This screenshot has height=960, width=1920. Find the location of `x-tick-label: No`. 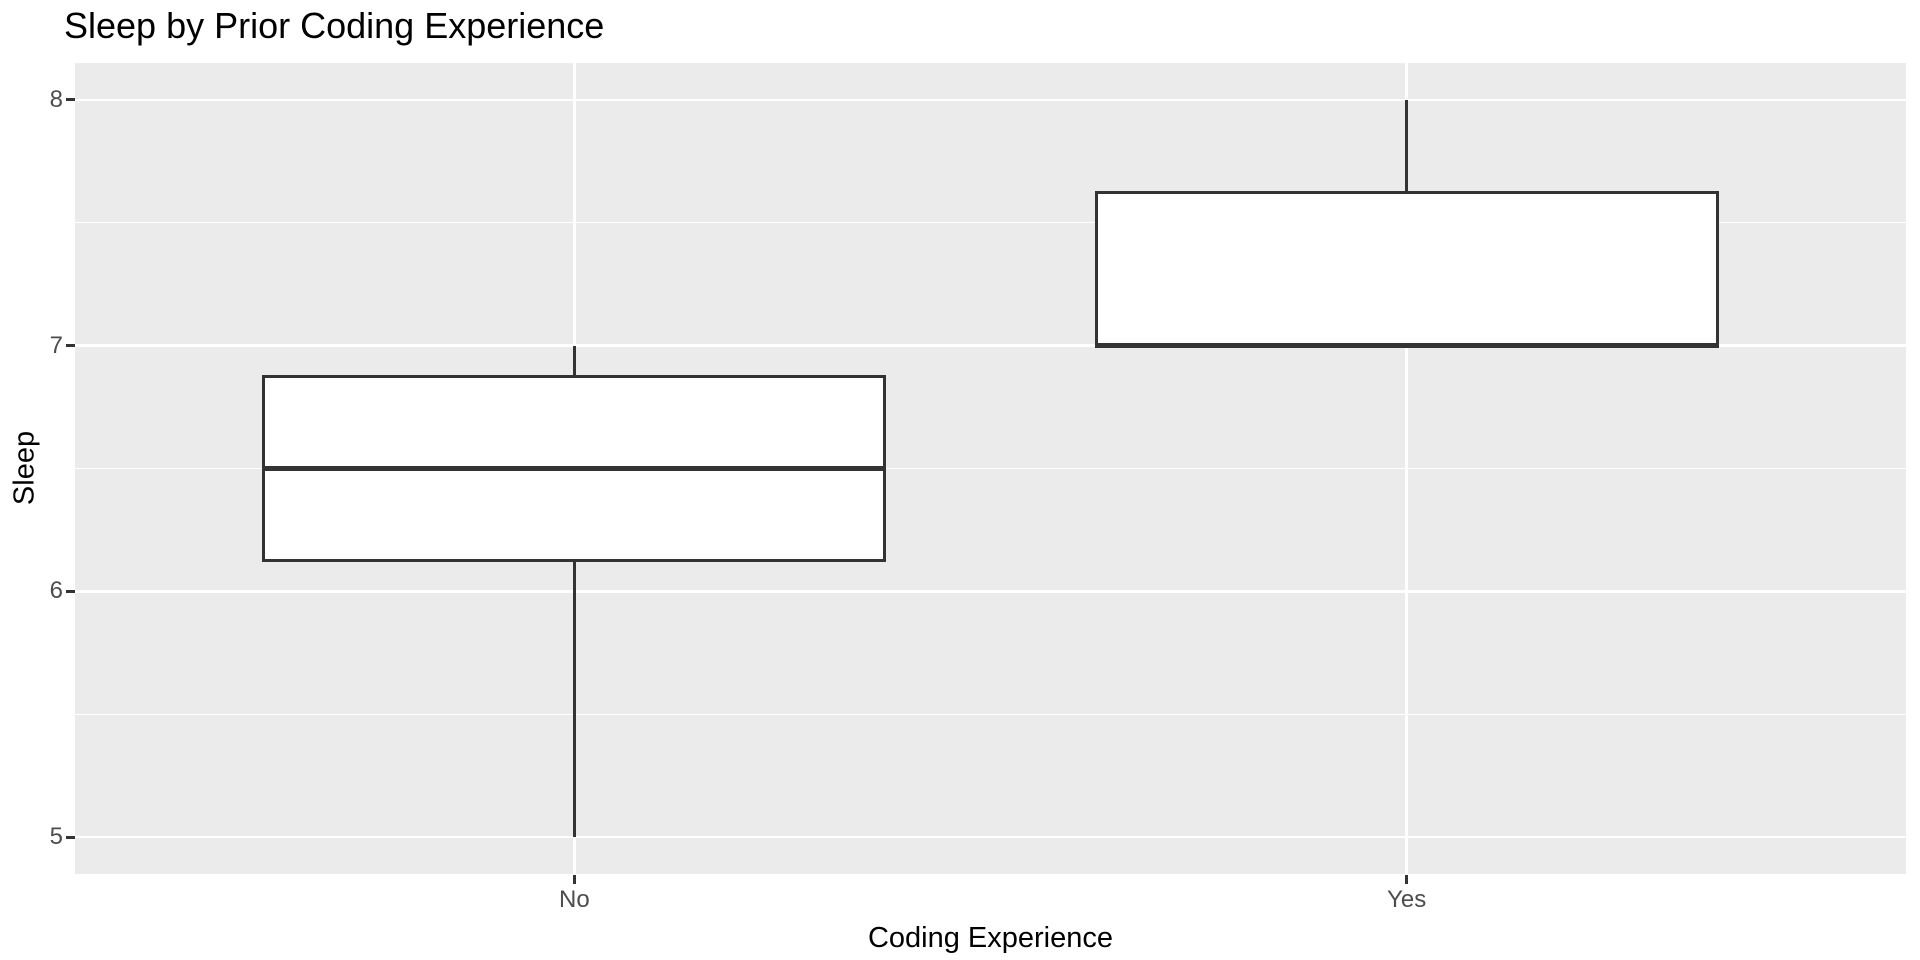

x-tick-label: No is located at coordinates (574, 899).